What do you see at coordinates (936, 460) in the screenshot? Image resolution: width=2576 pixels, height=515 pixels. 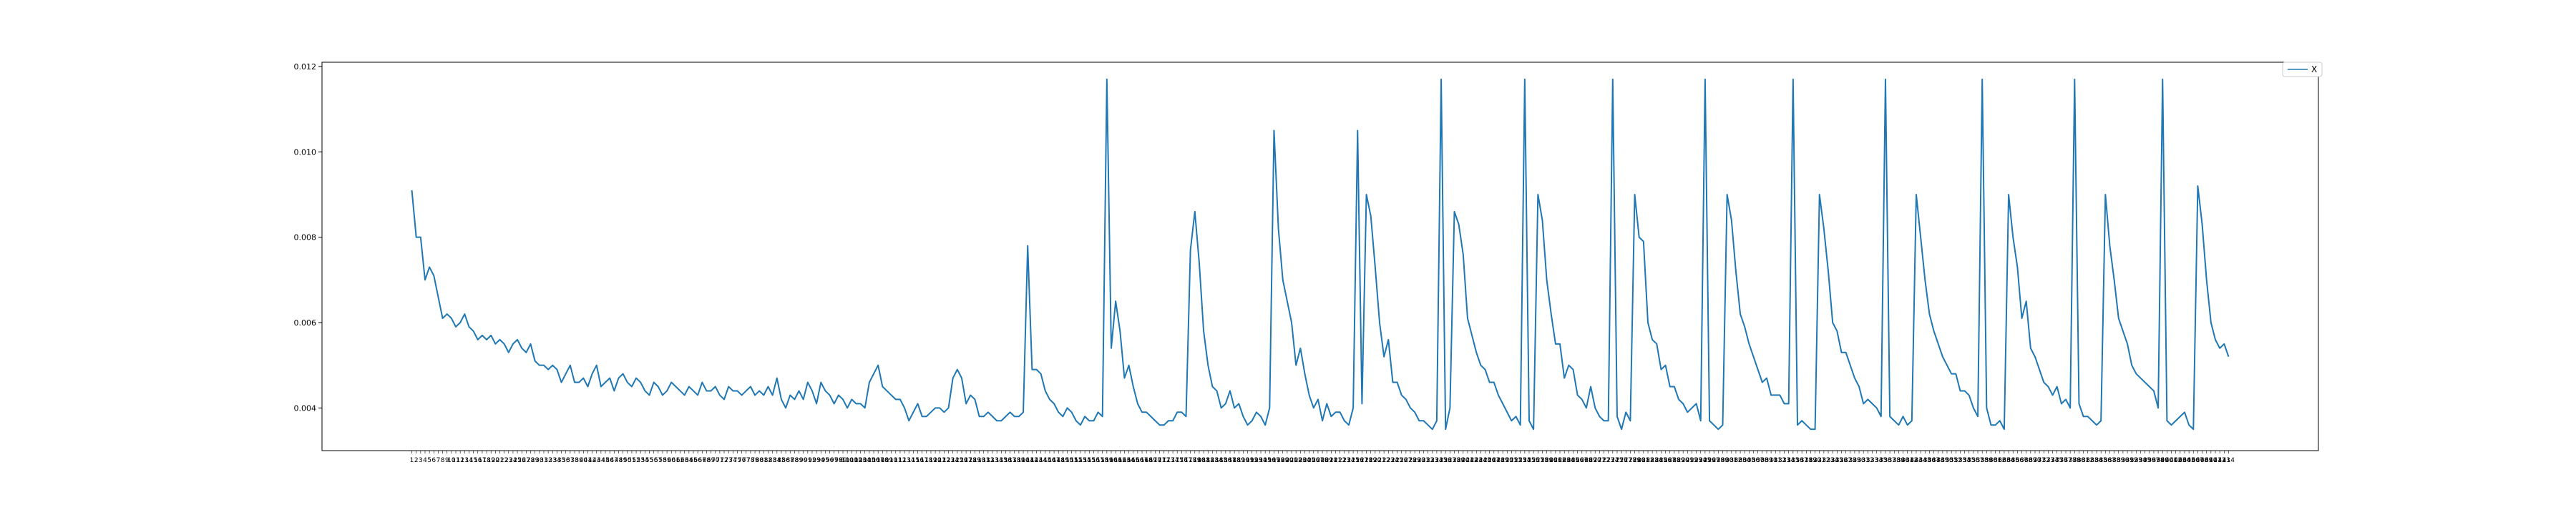 I see `x-tick-label: 120` at bounding box center [936, 460].